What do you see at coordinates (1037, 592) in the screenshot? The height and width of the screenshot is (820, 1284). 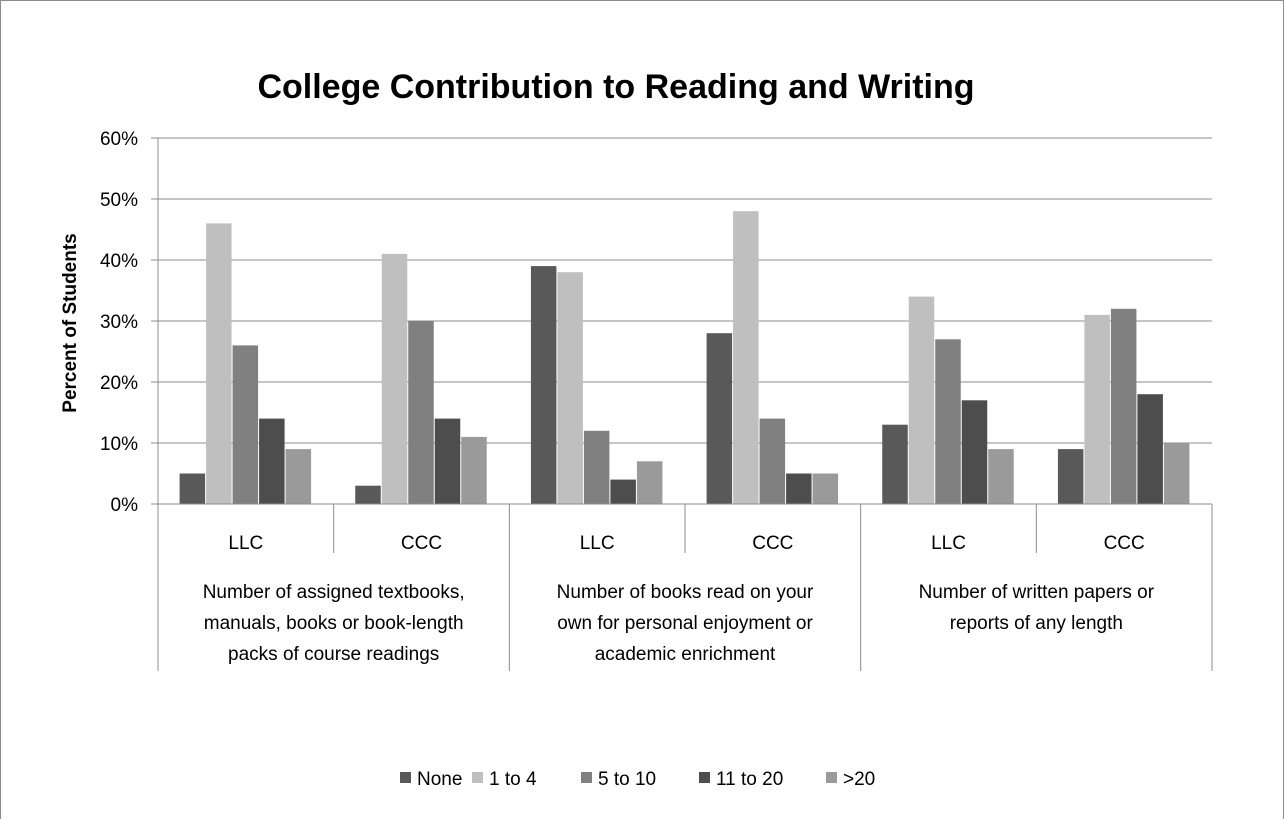 I see `group-label: Number of written papers or` at bounding box center [1037, 592].